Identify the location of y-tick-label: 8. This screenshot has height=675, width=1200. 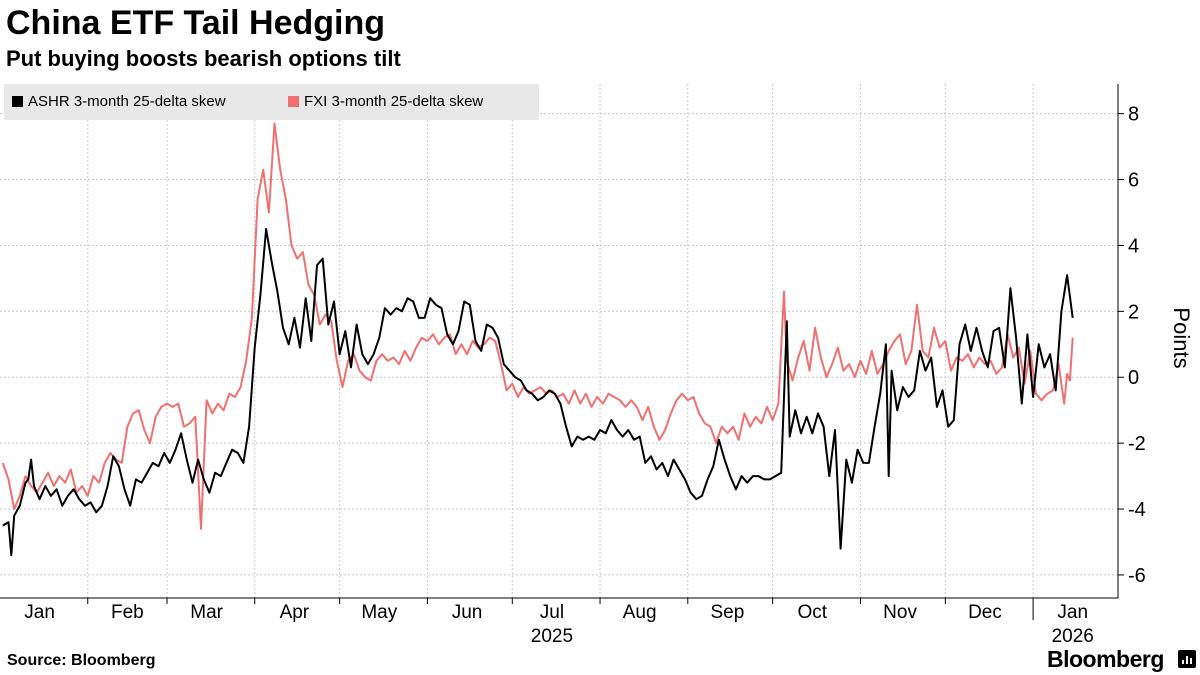
(1133, 115).